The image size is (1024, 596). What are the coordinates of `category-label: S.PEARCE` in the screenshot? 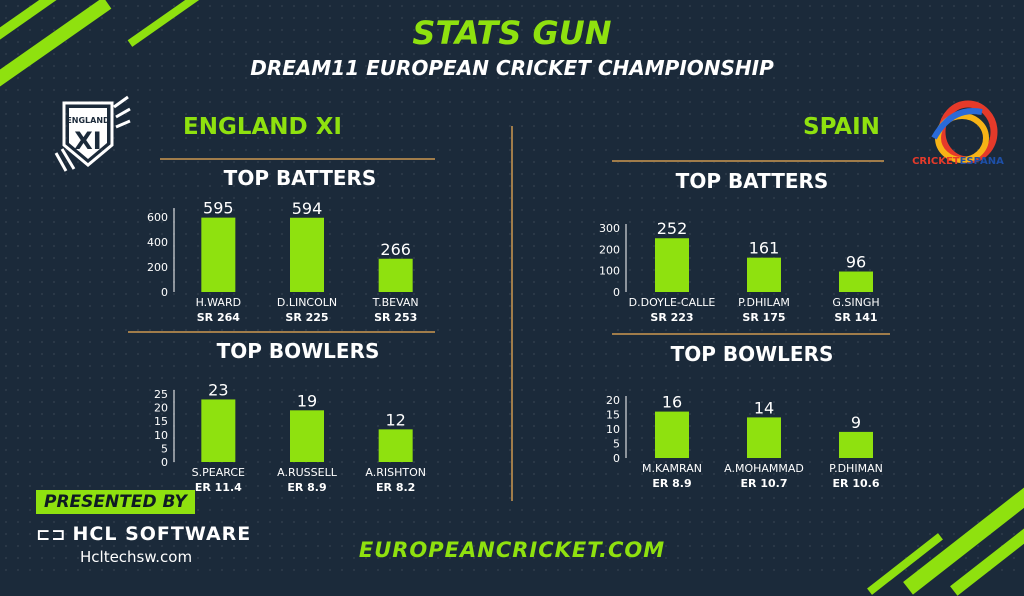 It's located at (218, 472).